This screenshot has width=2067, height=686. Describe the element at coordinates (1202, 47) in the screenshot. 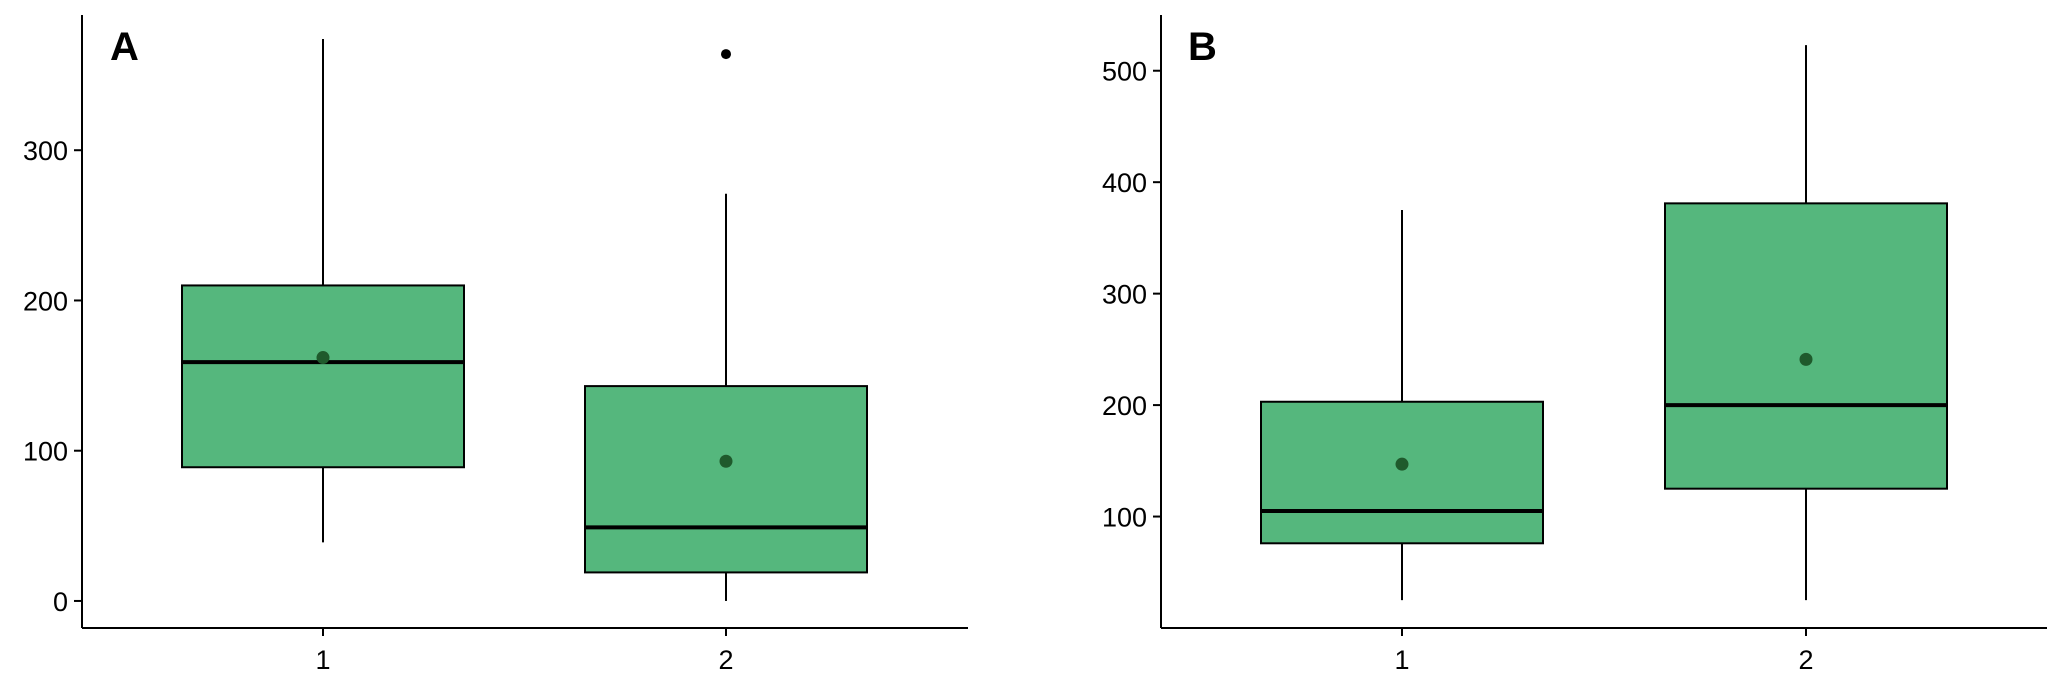

I see `panel-label: B` at that location.